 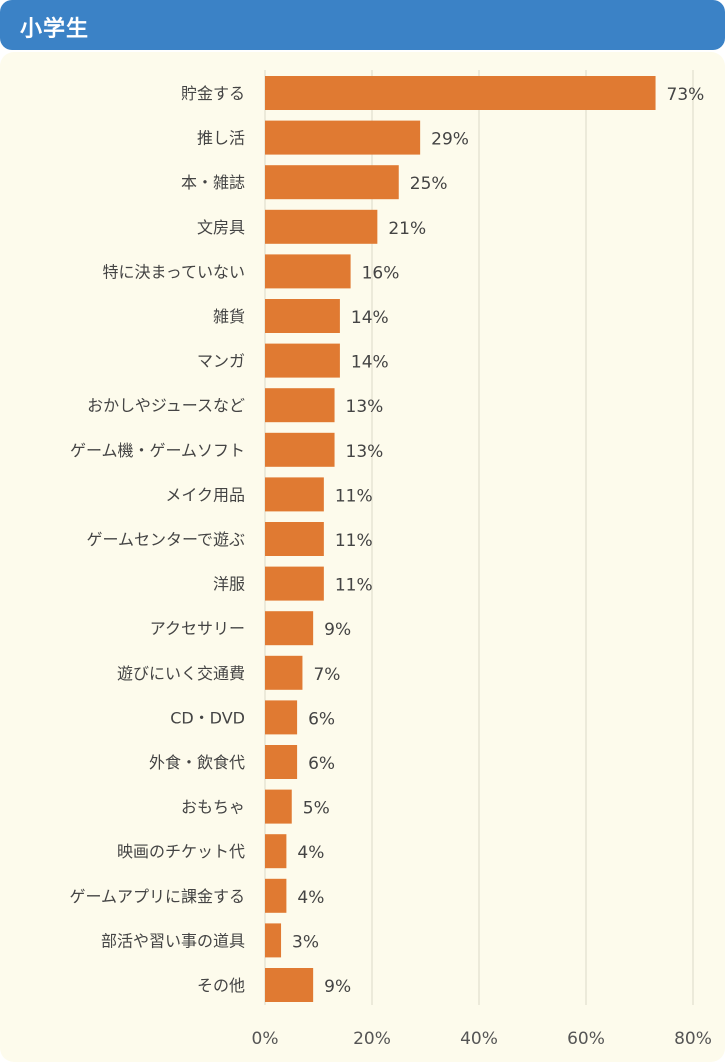 I want to click on value-label: 25%, so click(x=429, y=184).